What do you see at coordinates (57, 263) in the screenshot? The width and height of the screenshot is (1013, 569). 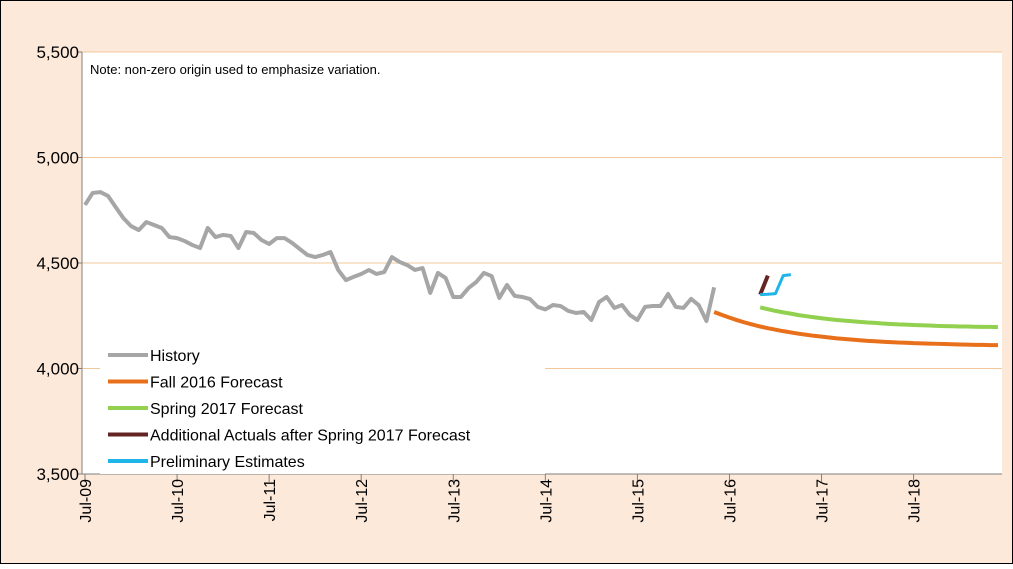 I see `y-tick-label: 4,500` at bounding box center [57, 263].